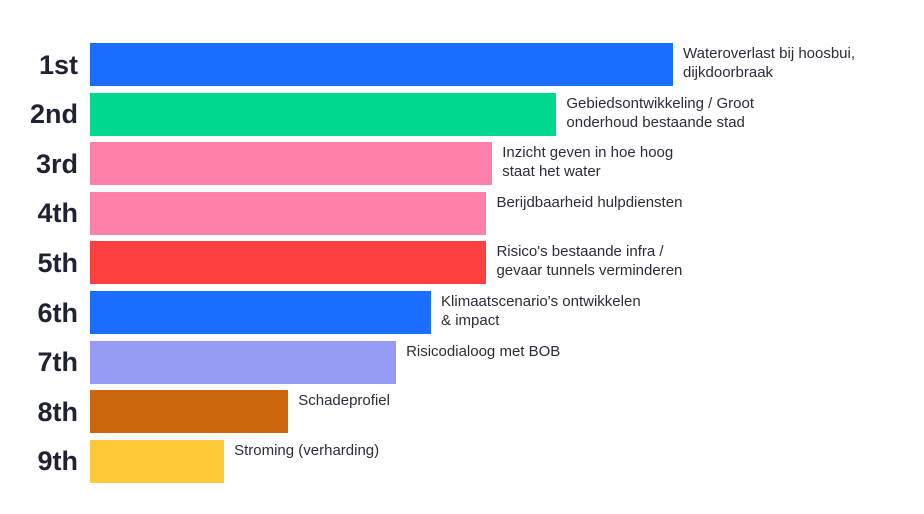  I want to click on bar-label: Schadeprofiel, so click(344, 401).